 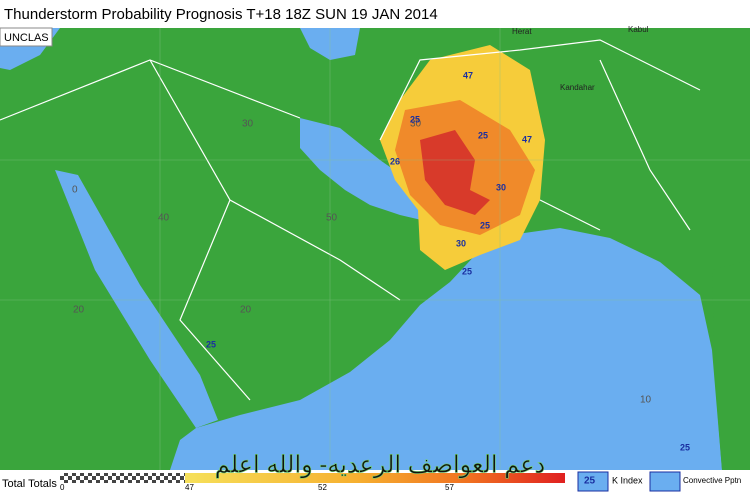 What do you see at coordinates (136, 299) in the screenshot?
I see `red-sea` at bounding box center [136, 299].